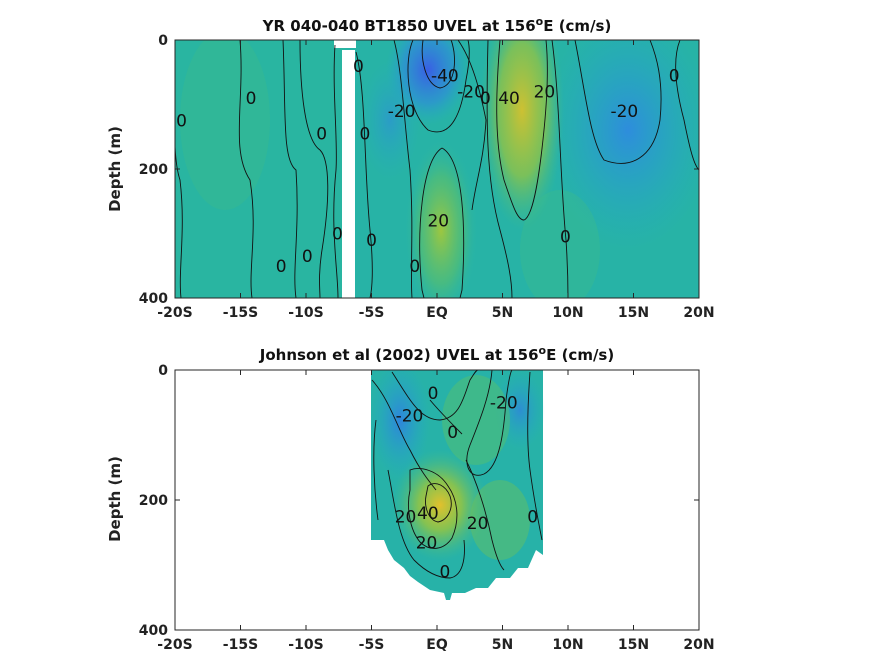 The image size is (875, 656). I want to click on title-main: Johnson et al (2002) UVEL at 156, so click(399, 355).